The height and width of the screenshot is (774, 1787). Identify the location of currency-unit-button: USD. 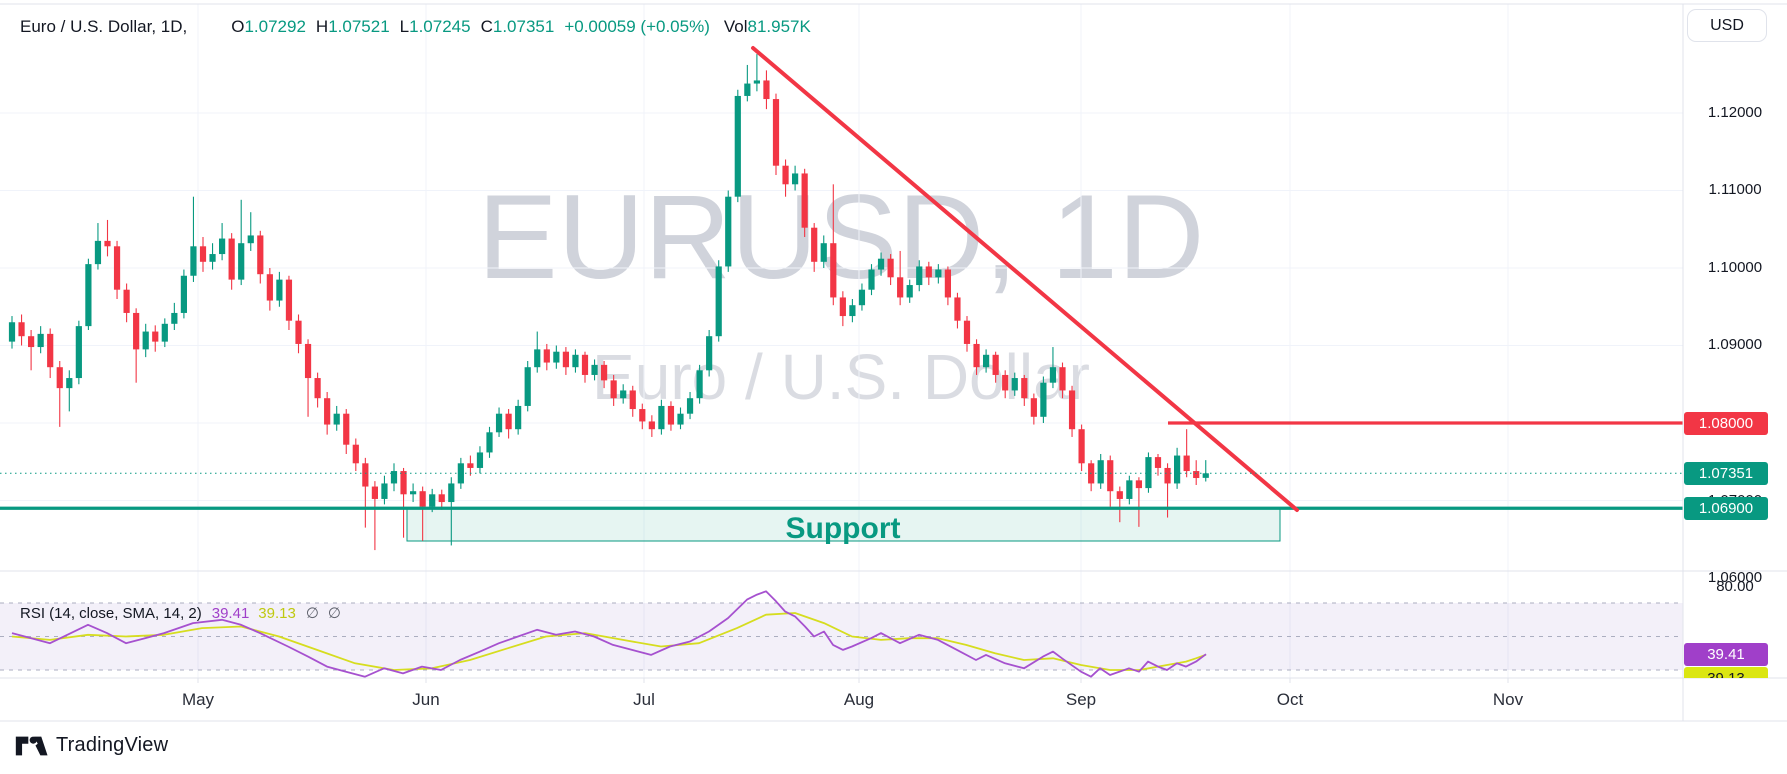
(1727, 25).